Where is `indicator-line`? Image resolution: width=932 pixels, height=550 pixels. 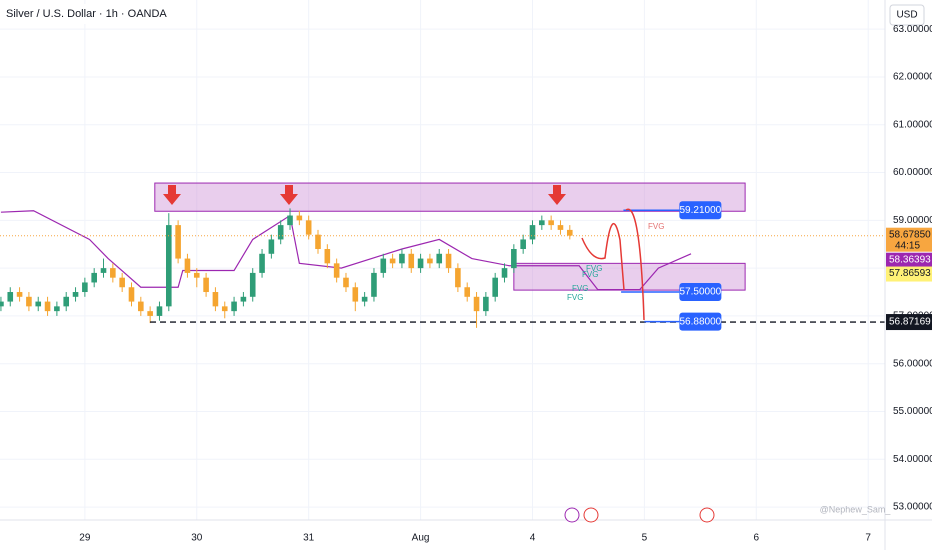
indicator-line is located at coordinates (346, 250).